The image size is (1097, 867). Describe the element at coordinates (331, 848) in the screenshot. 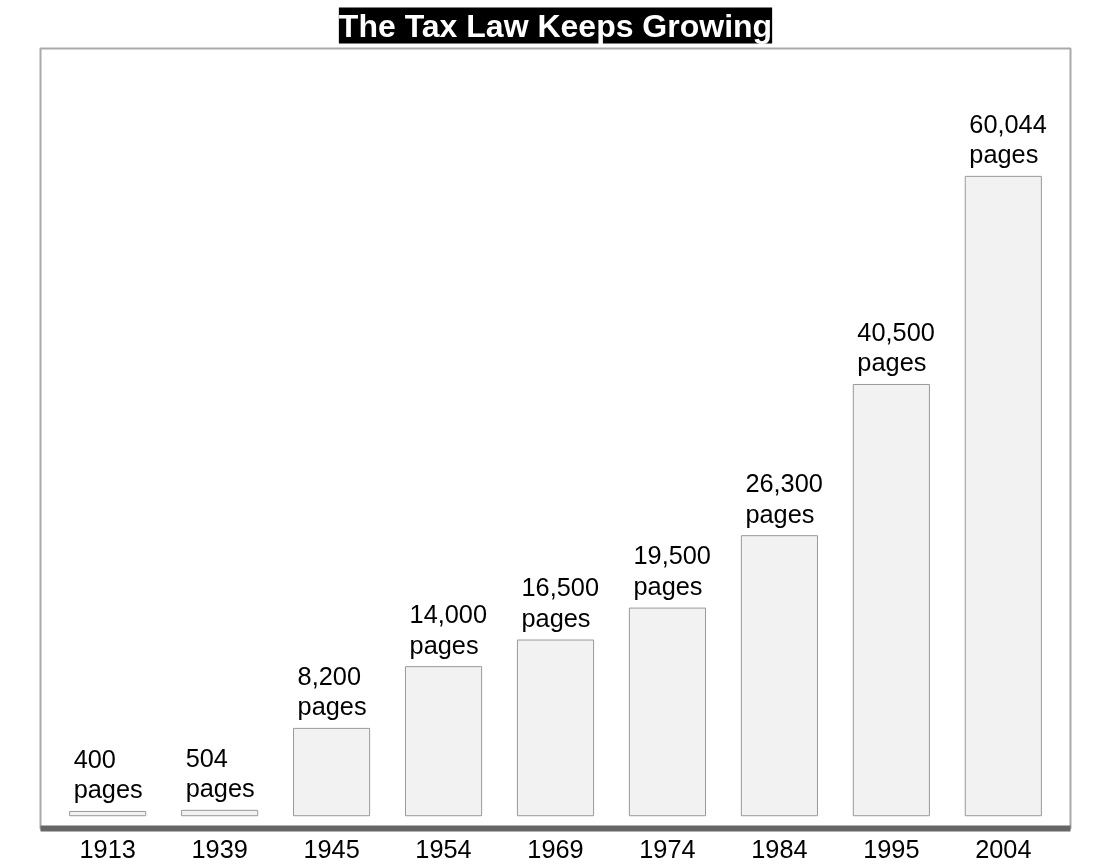

I see `x-tick-label: 1945` at that location.